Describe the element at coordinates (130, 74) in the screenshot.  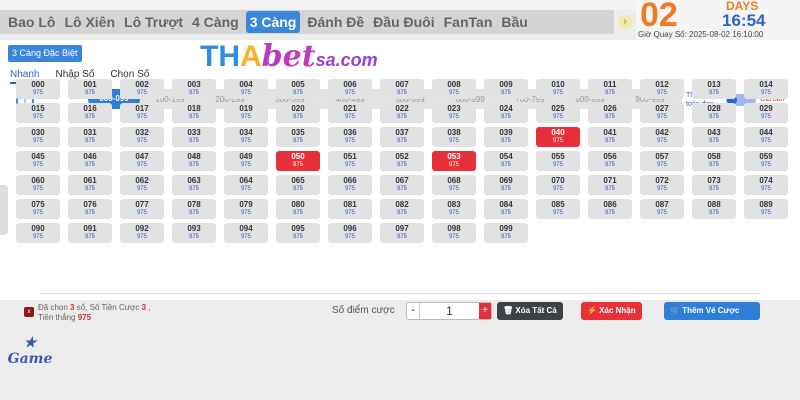
I see `mode-chon-so: Chọn Số` at that location.